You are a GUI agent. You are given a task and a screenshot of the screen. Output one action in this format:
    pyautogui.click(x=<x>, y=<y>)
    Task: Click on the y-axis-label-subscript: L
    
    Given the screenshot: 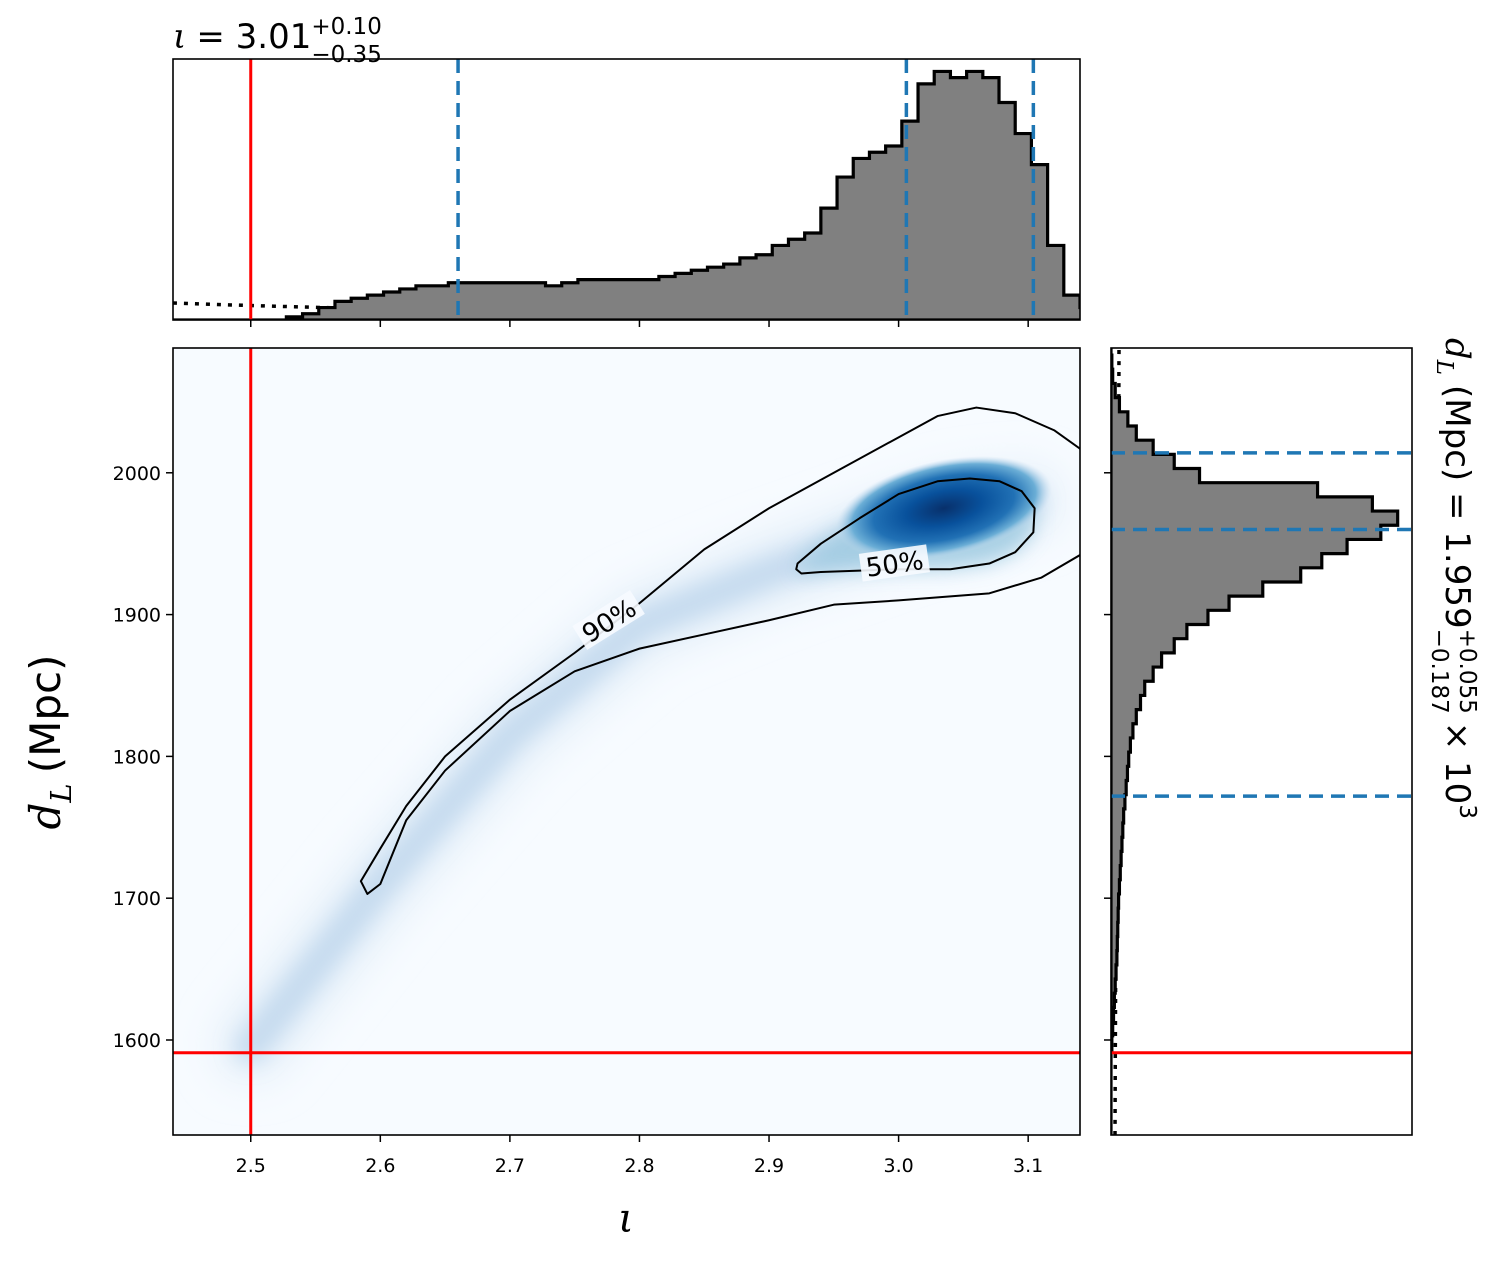 What is the action you would take?
    pyautogui.click(x=61, y=793)
    